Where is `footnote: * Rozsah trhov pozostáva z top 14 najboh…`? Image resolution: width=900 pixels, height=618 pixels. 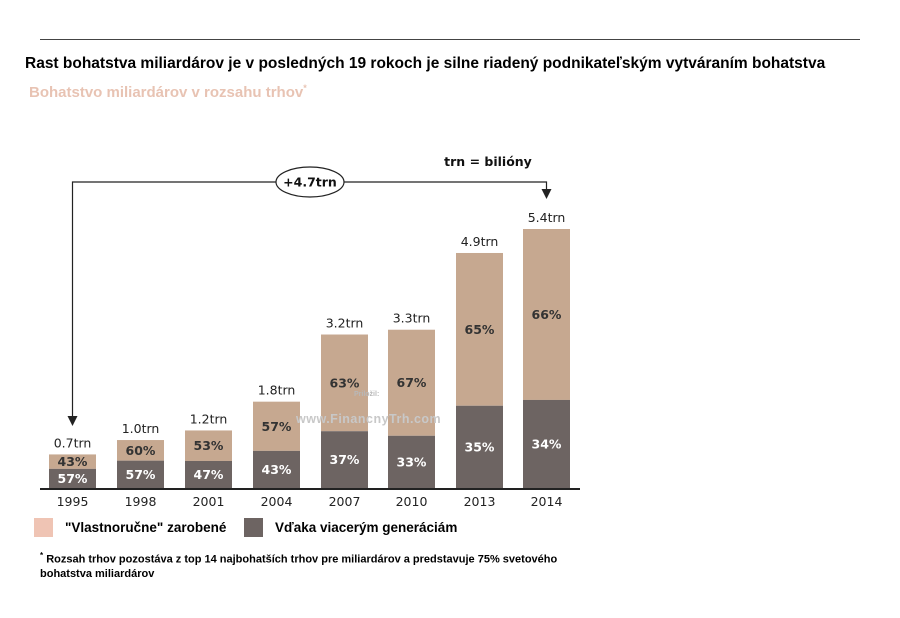
footnote: * Rozsah trhov pozostáva z top 14 najboh… is located at coordinates (300, 565).